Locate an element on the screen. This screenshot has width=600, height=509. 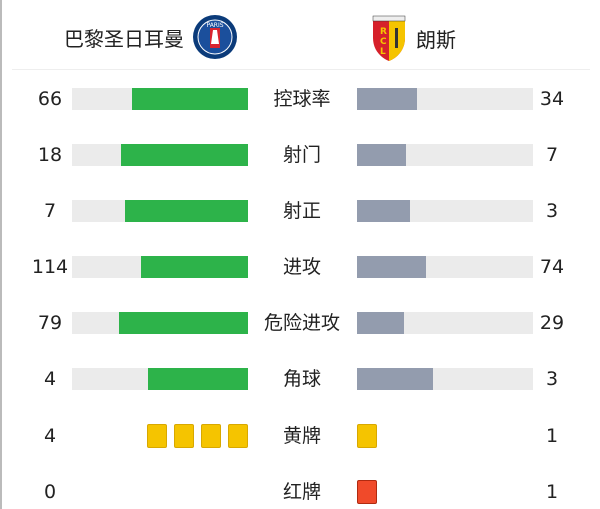
card-row: 0 红牌 1 is located at coordinates (301, 492).